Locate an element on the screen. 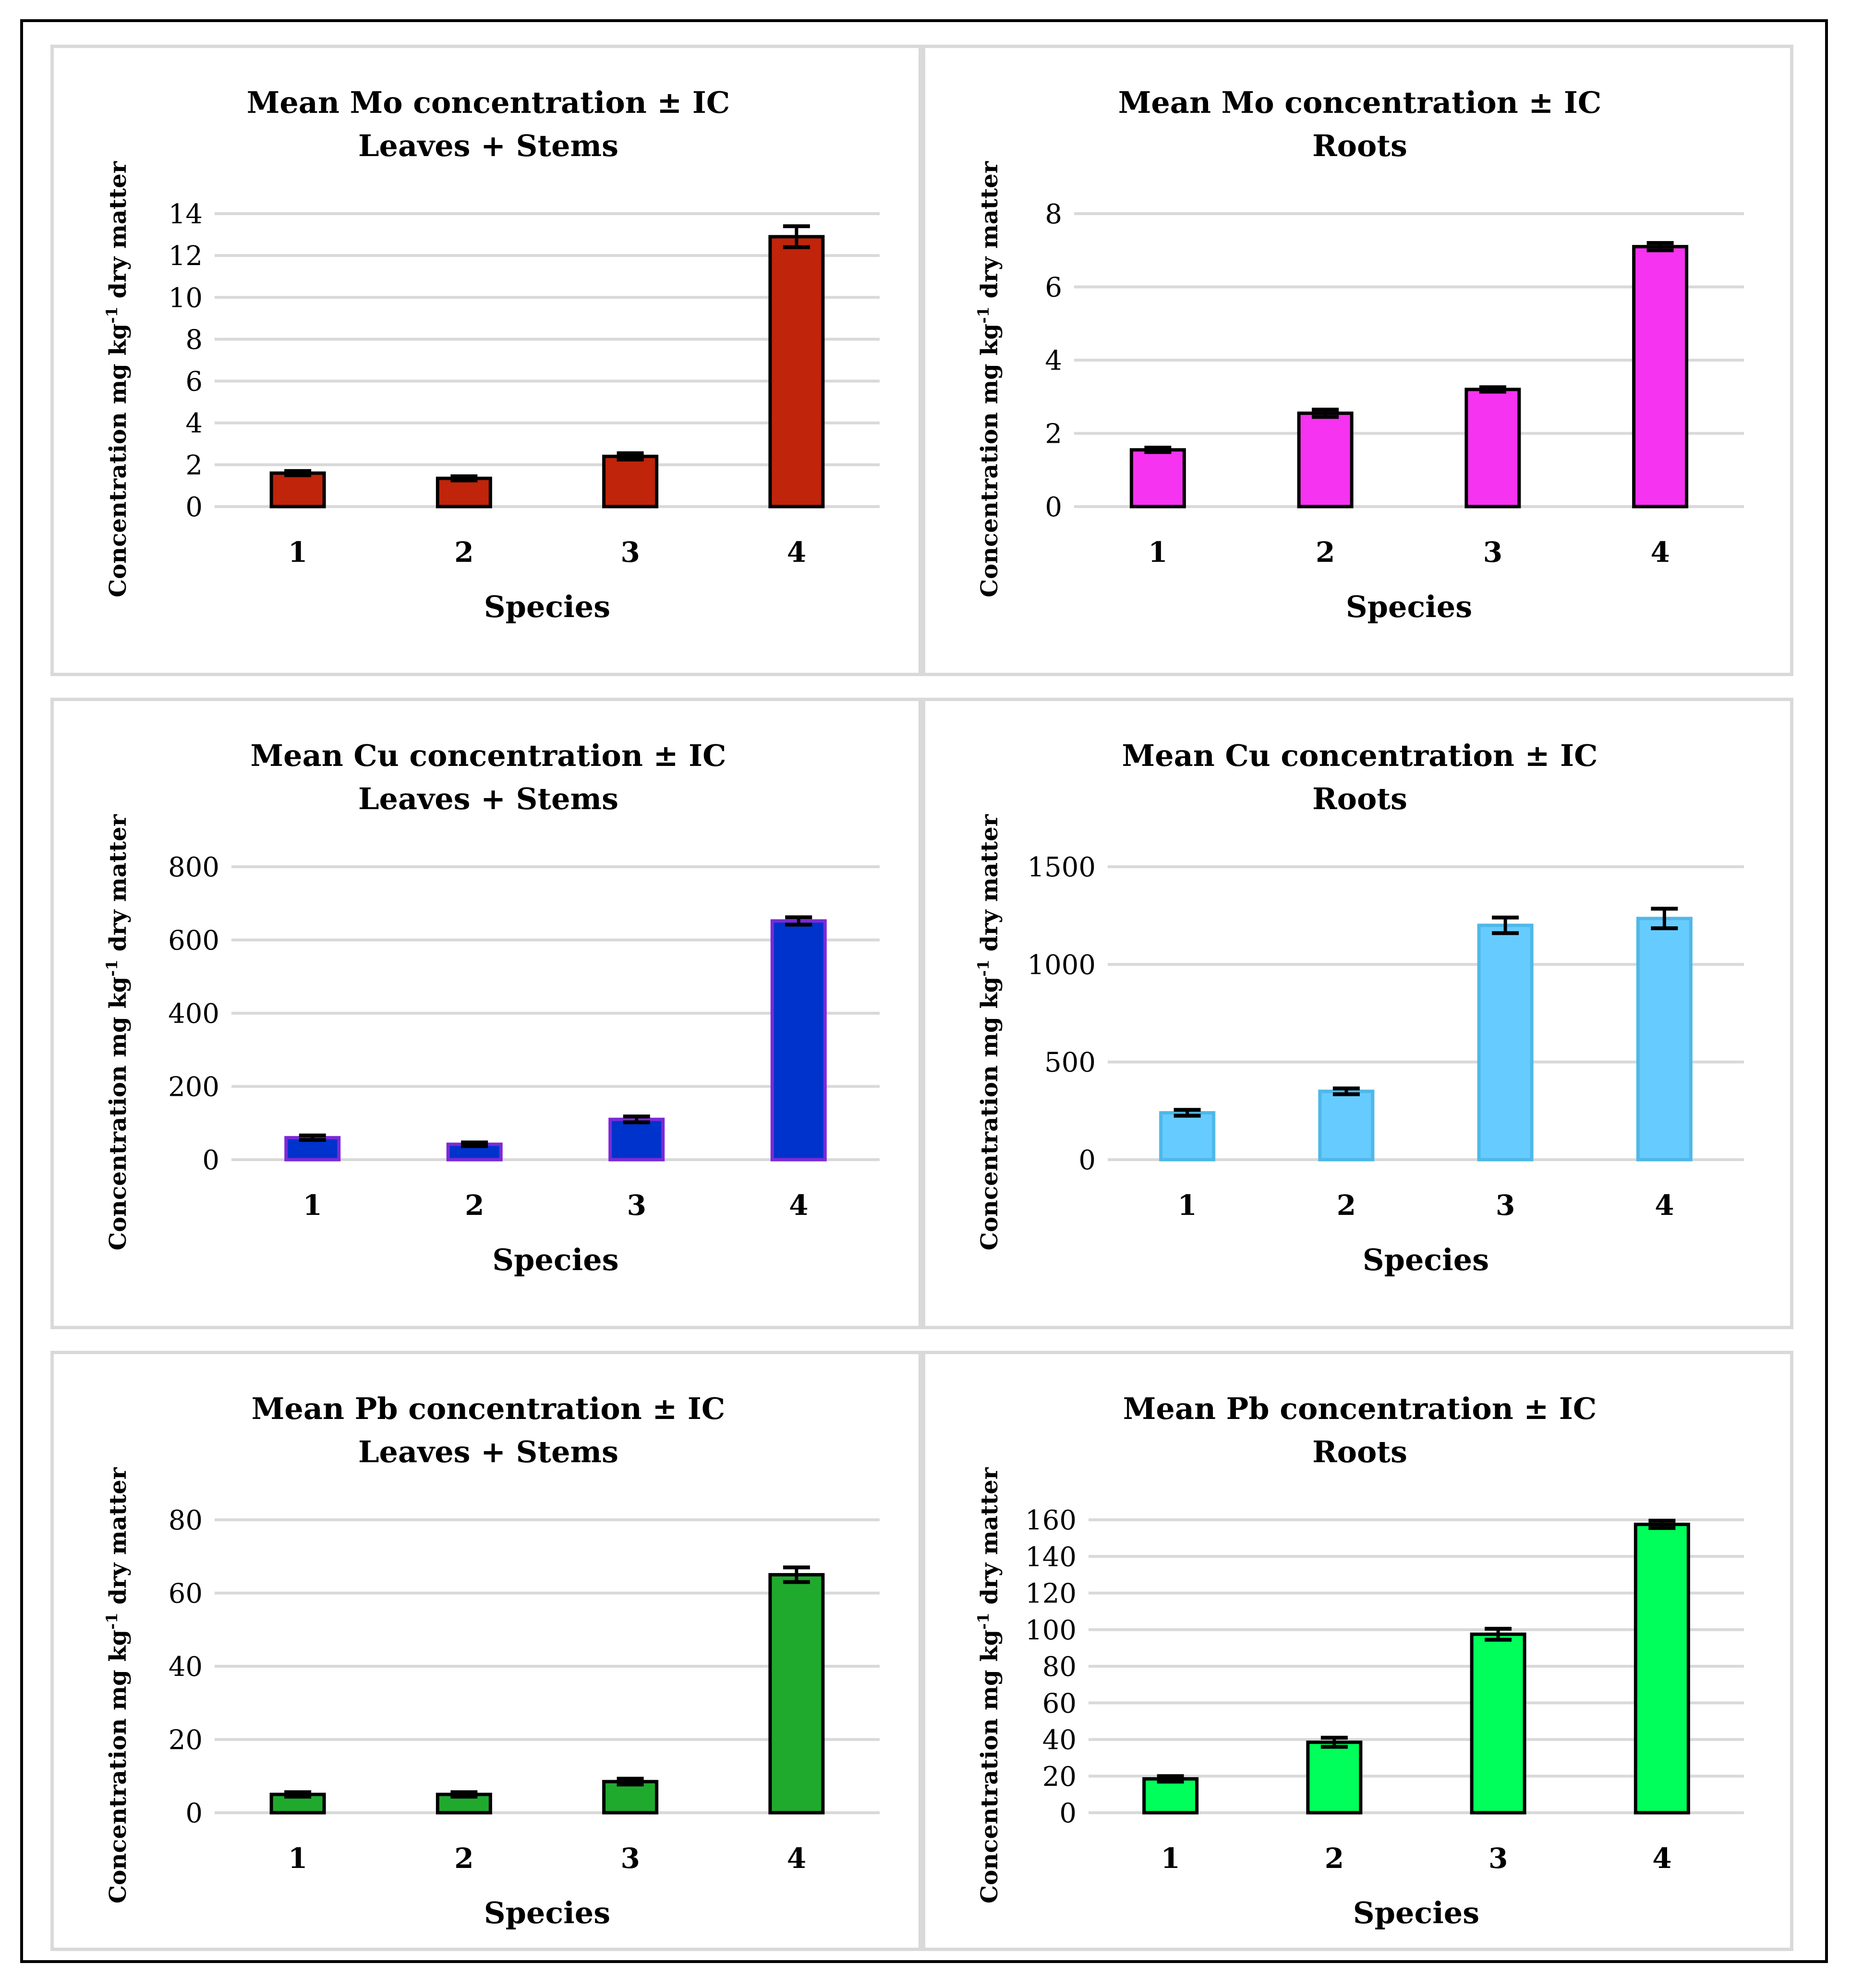 The image size is (1851, 1988). y-tick-label: 1000 is located at coordinates (1061, 965).